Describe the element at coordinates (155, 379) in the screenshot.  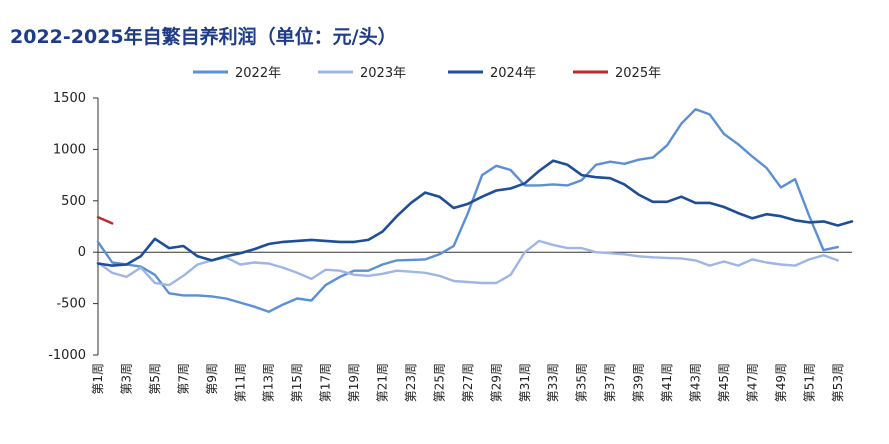
I see `x-tick-label: 第5周` at that location.